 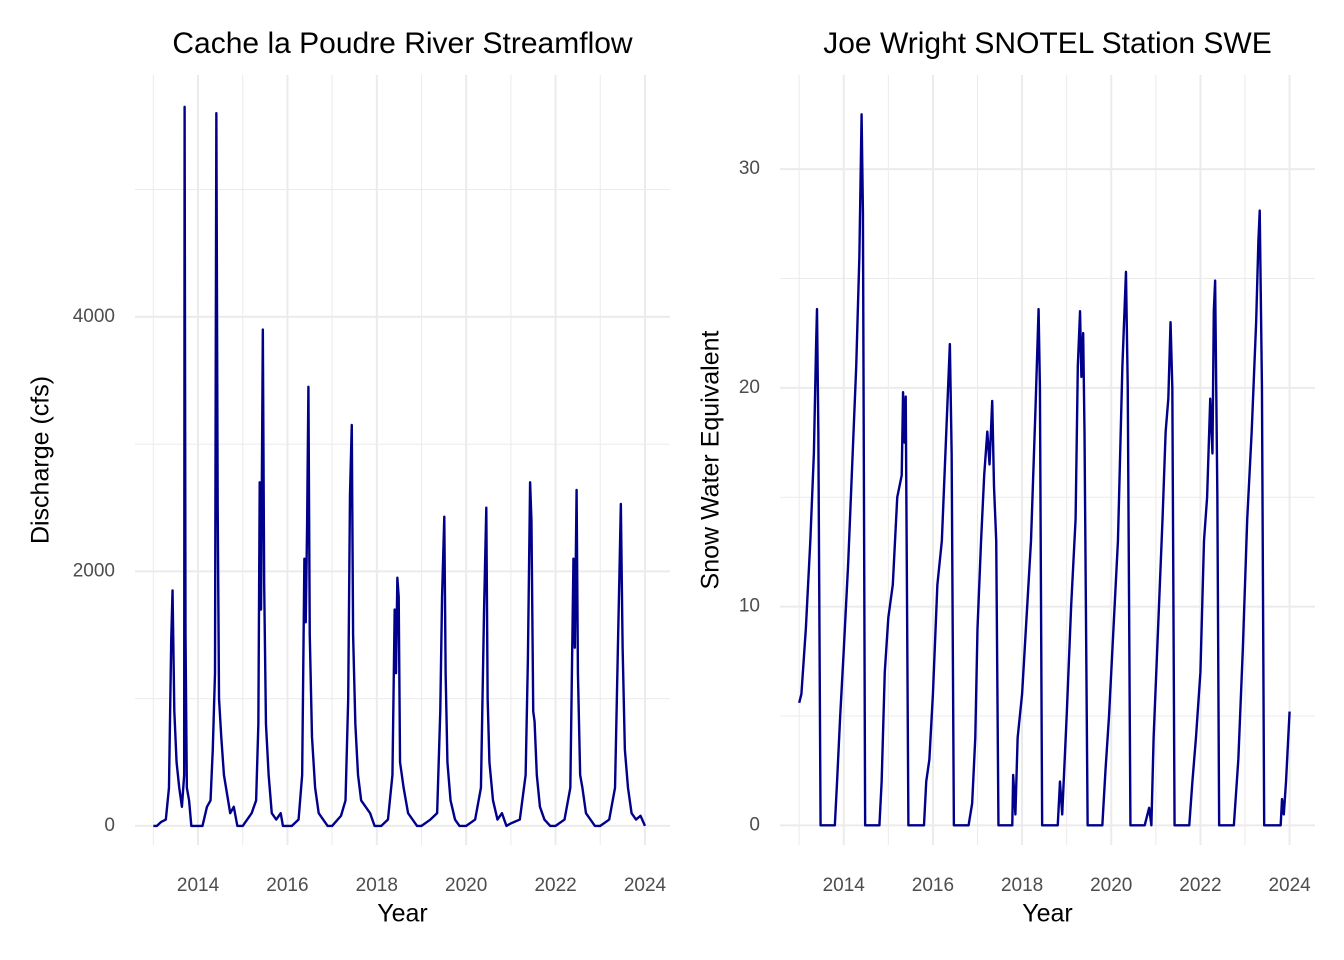 What do you see at coordinates (402, 43) in the screenshot?
I see `chart-title: Cache la Poudre River Streamflow` at bounding box center [402, 43].